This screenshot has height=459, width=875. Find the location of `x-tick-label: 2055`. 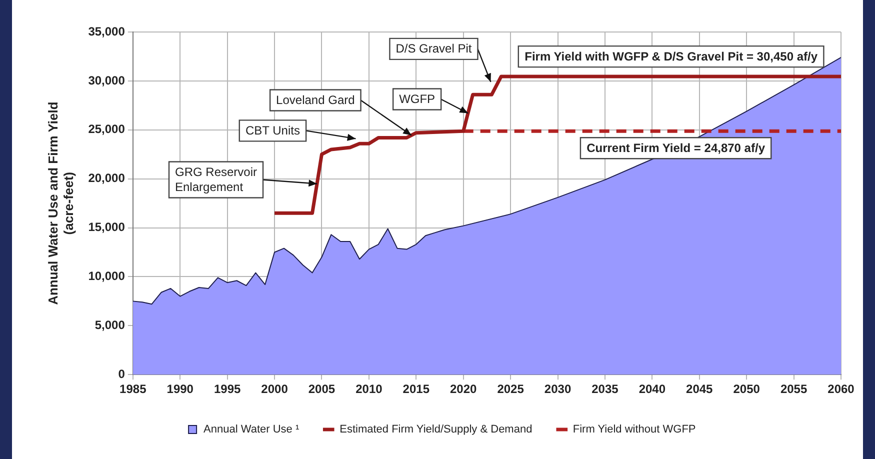

x-tick-label: 2055 is located at coordinates (794, 389).